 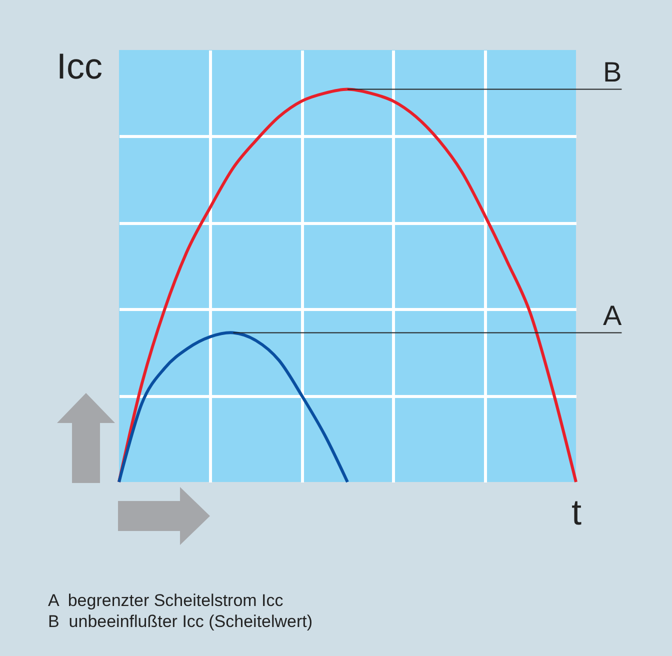 I want to click on y-axis-title: Icc, so click(x=79, y=66).